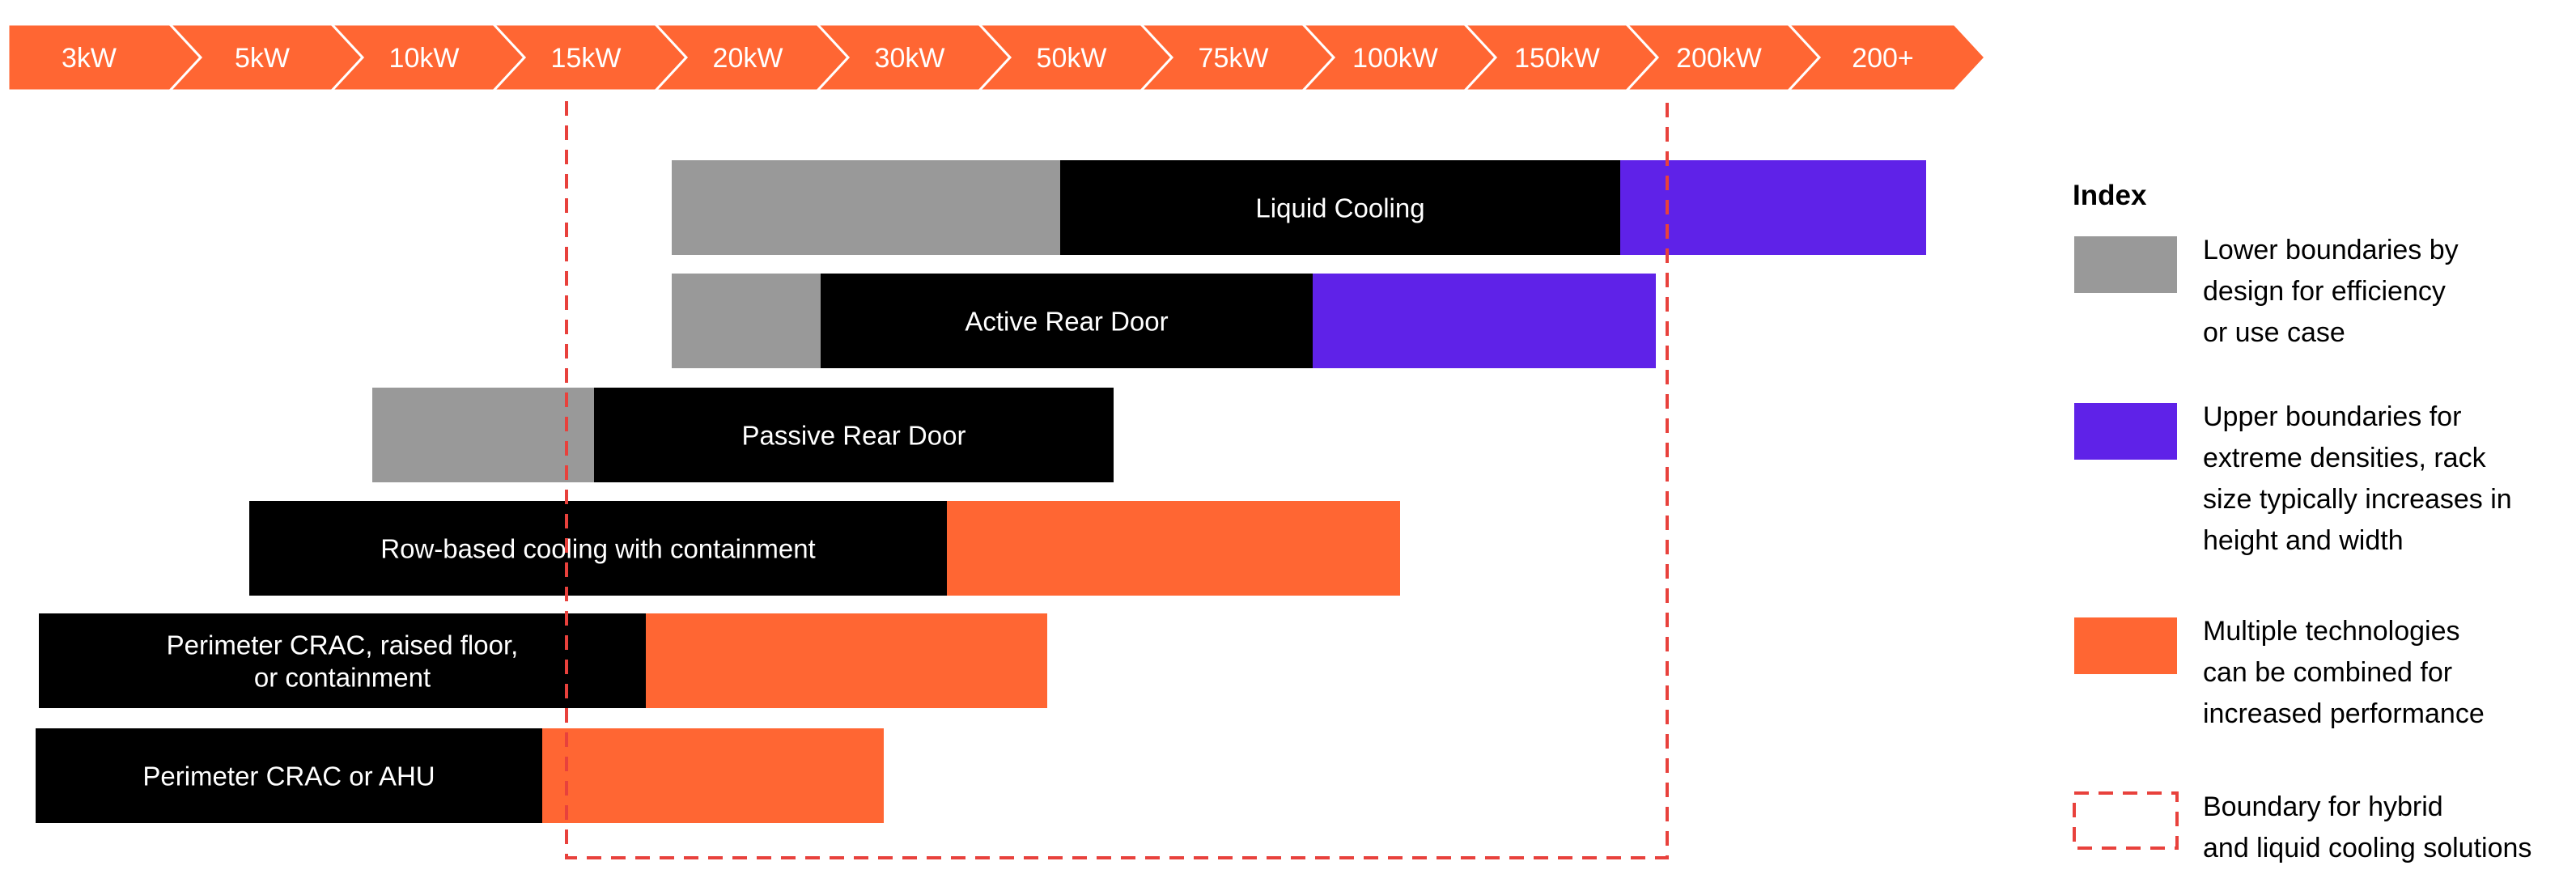  What do you see at coordinates (2324, 291) in the screenshot?
I see `legend-text: design for efficiency` at bounding box center [2324, 291].